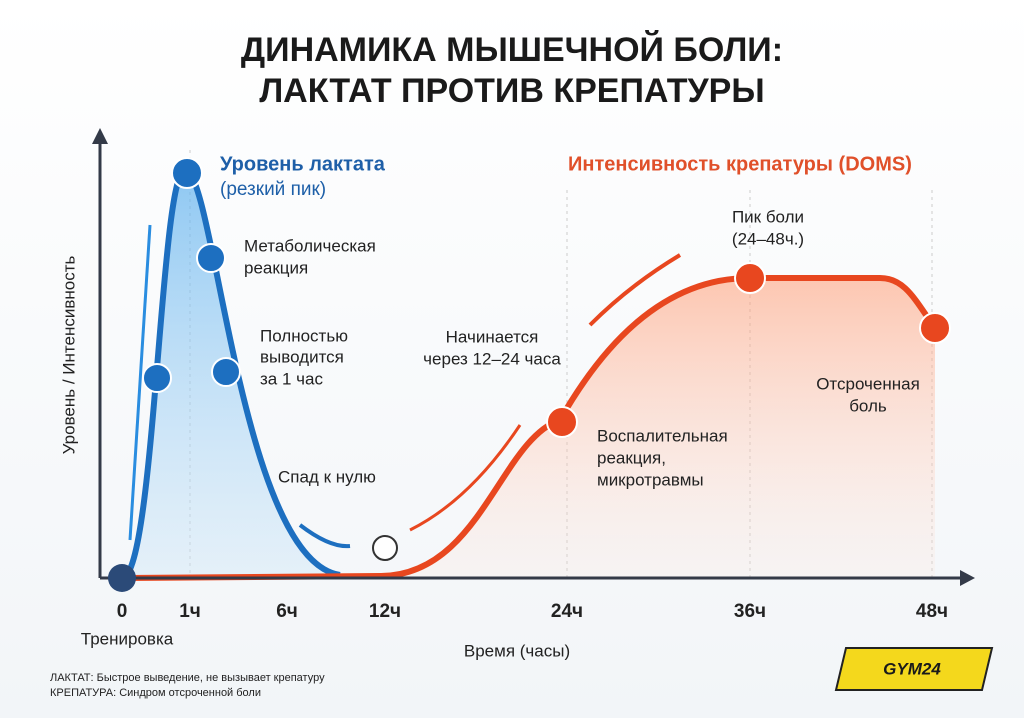 This screenshot has width=1024, height=718. I want to click on x-tick-label: 6ч, so click(287, 611).